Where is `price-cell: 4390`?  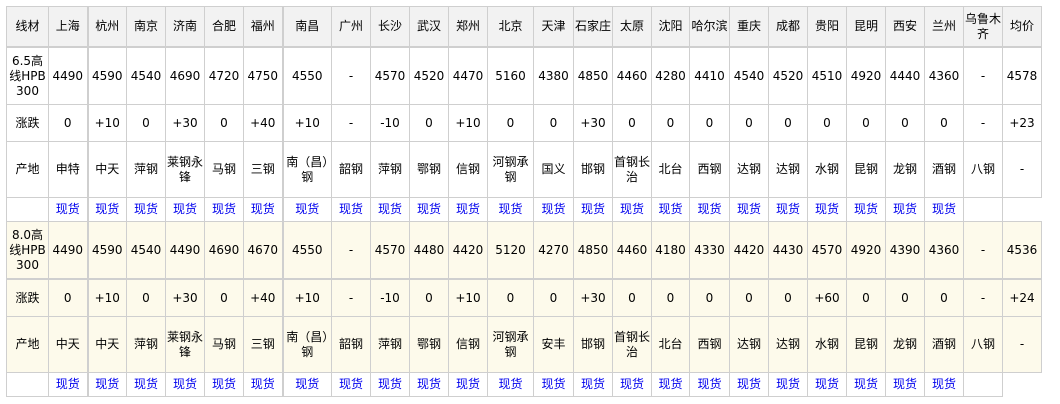 price-cell: 4390 is located at coordinates (905, 250).